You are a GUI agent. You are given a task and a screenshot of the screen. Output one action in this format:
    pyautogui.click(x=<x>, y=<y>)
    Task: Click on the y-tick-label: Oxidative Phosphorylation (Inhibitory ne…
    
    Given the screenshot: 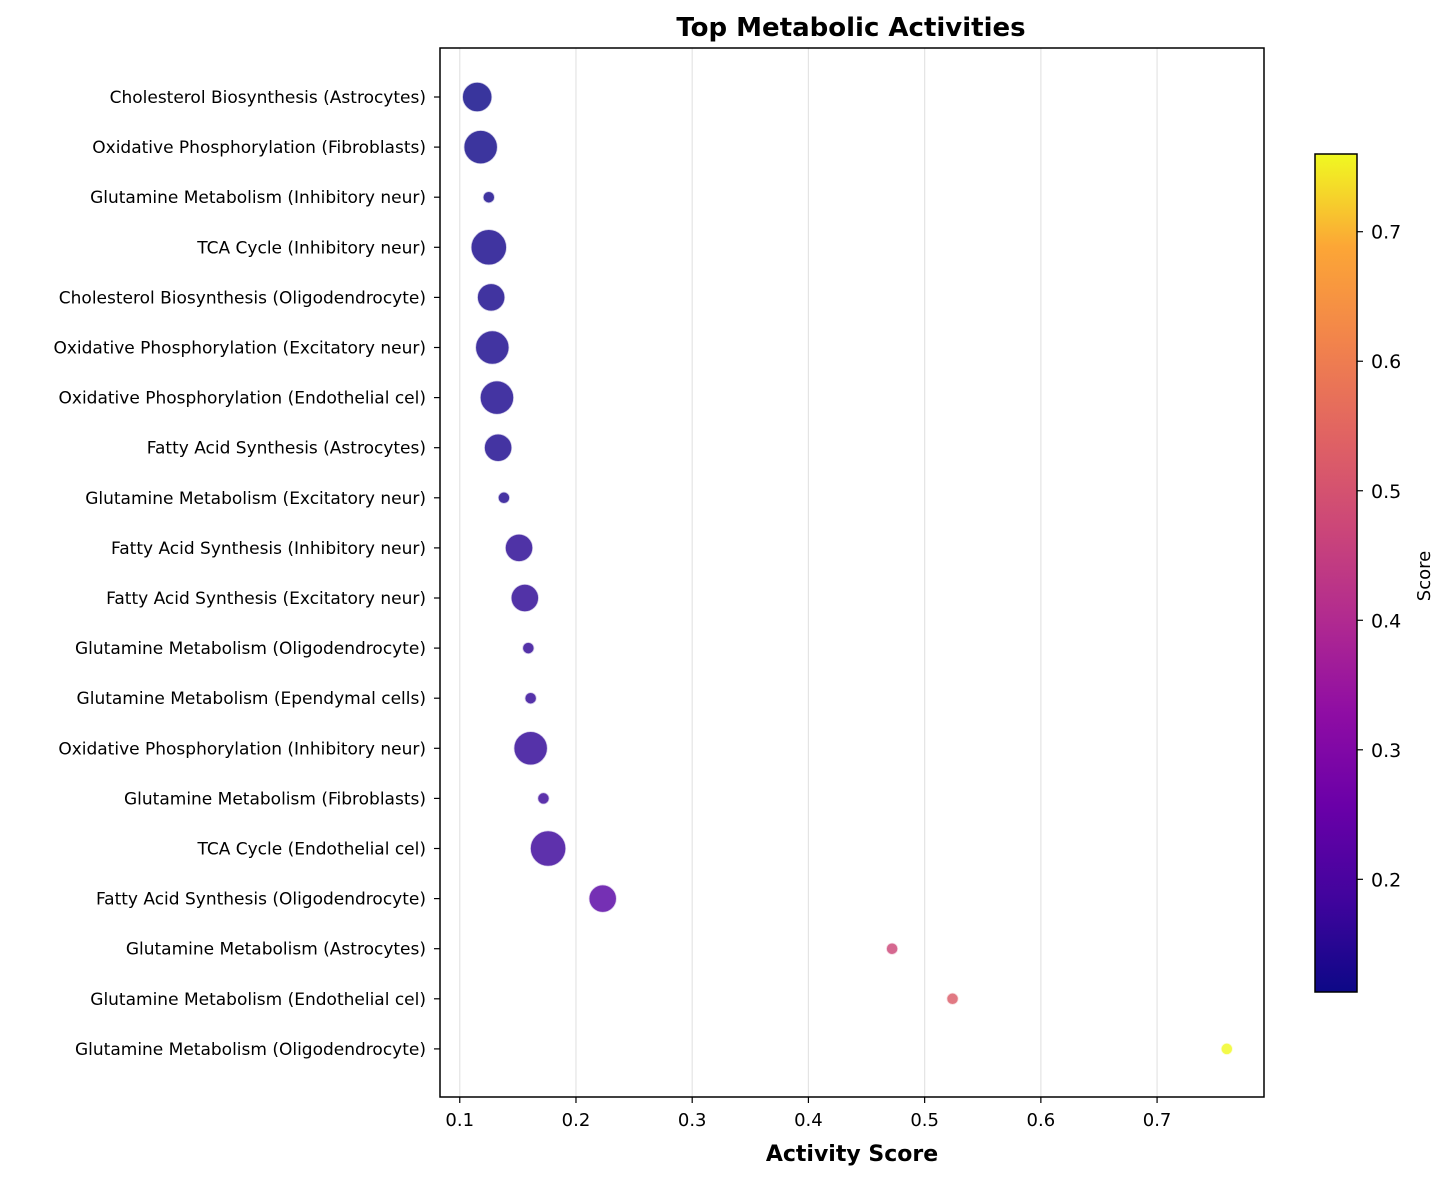 What is the action you would take?
    pyautogui.click(x=242, y=749)
    